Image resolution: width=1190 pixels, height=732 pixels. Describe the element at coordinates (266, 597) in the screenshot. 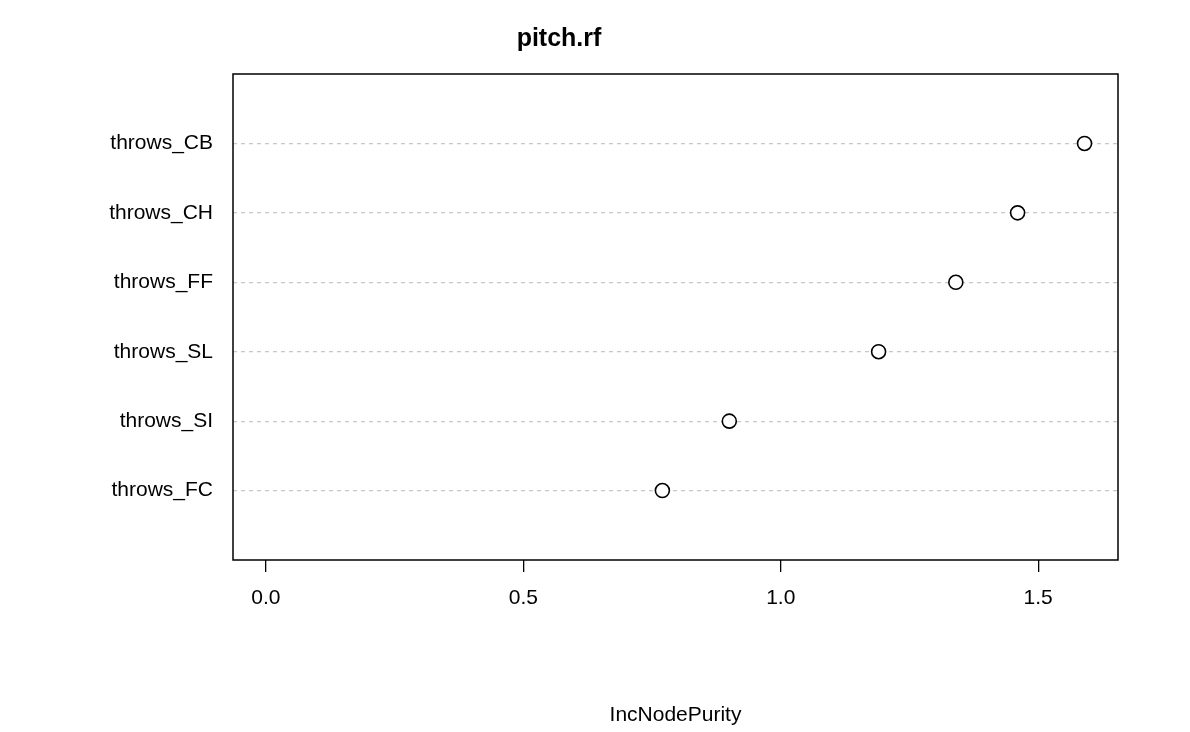

I see `x-tick-label: 0.0` at that location.